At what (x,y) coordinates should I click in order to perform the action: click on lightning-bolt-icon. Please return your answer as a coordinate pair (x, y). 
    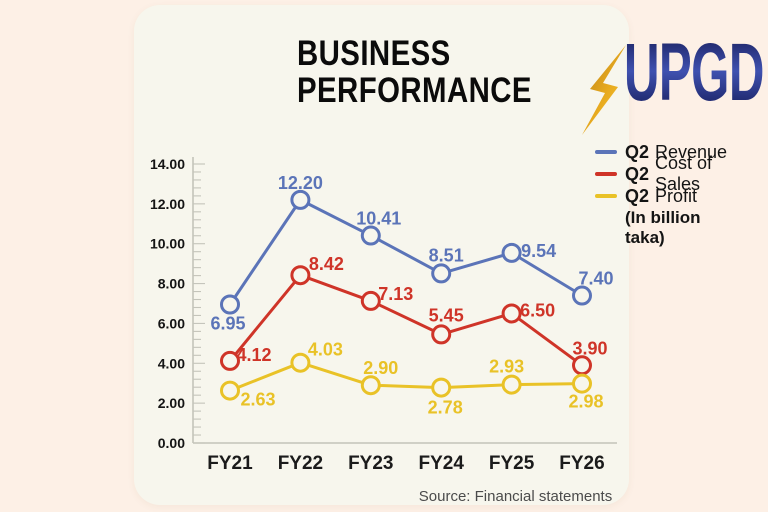
    Looking at the image, I should click on (604, 90).